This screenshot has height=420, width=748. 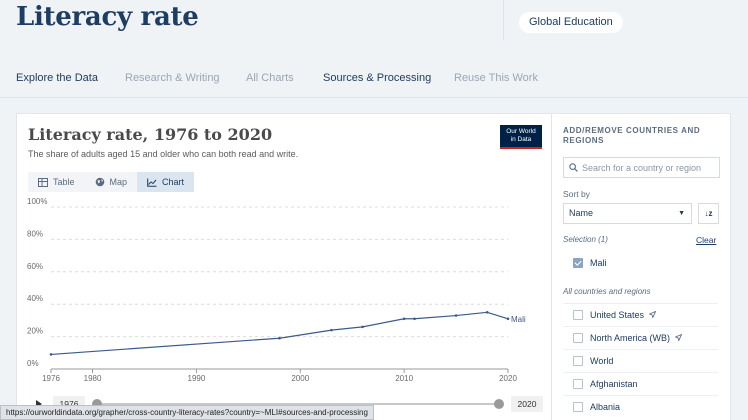 What do you see at coordinates (152, 182) in the screenshot?
I see `line-chart-icon` at bounding box center [152, 182].